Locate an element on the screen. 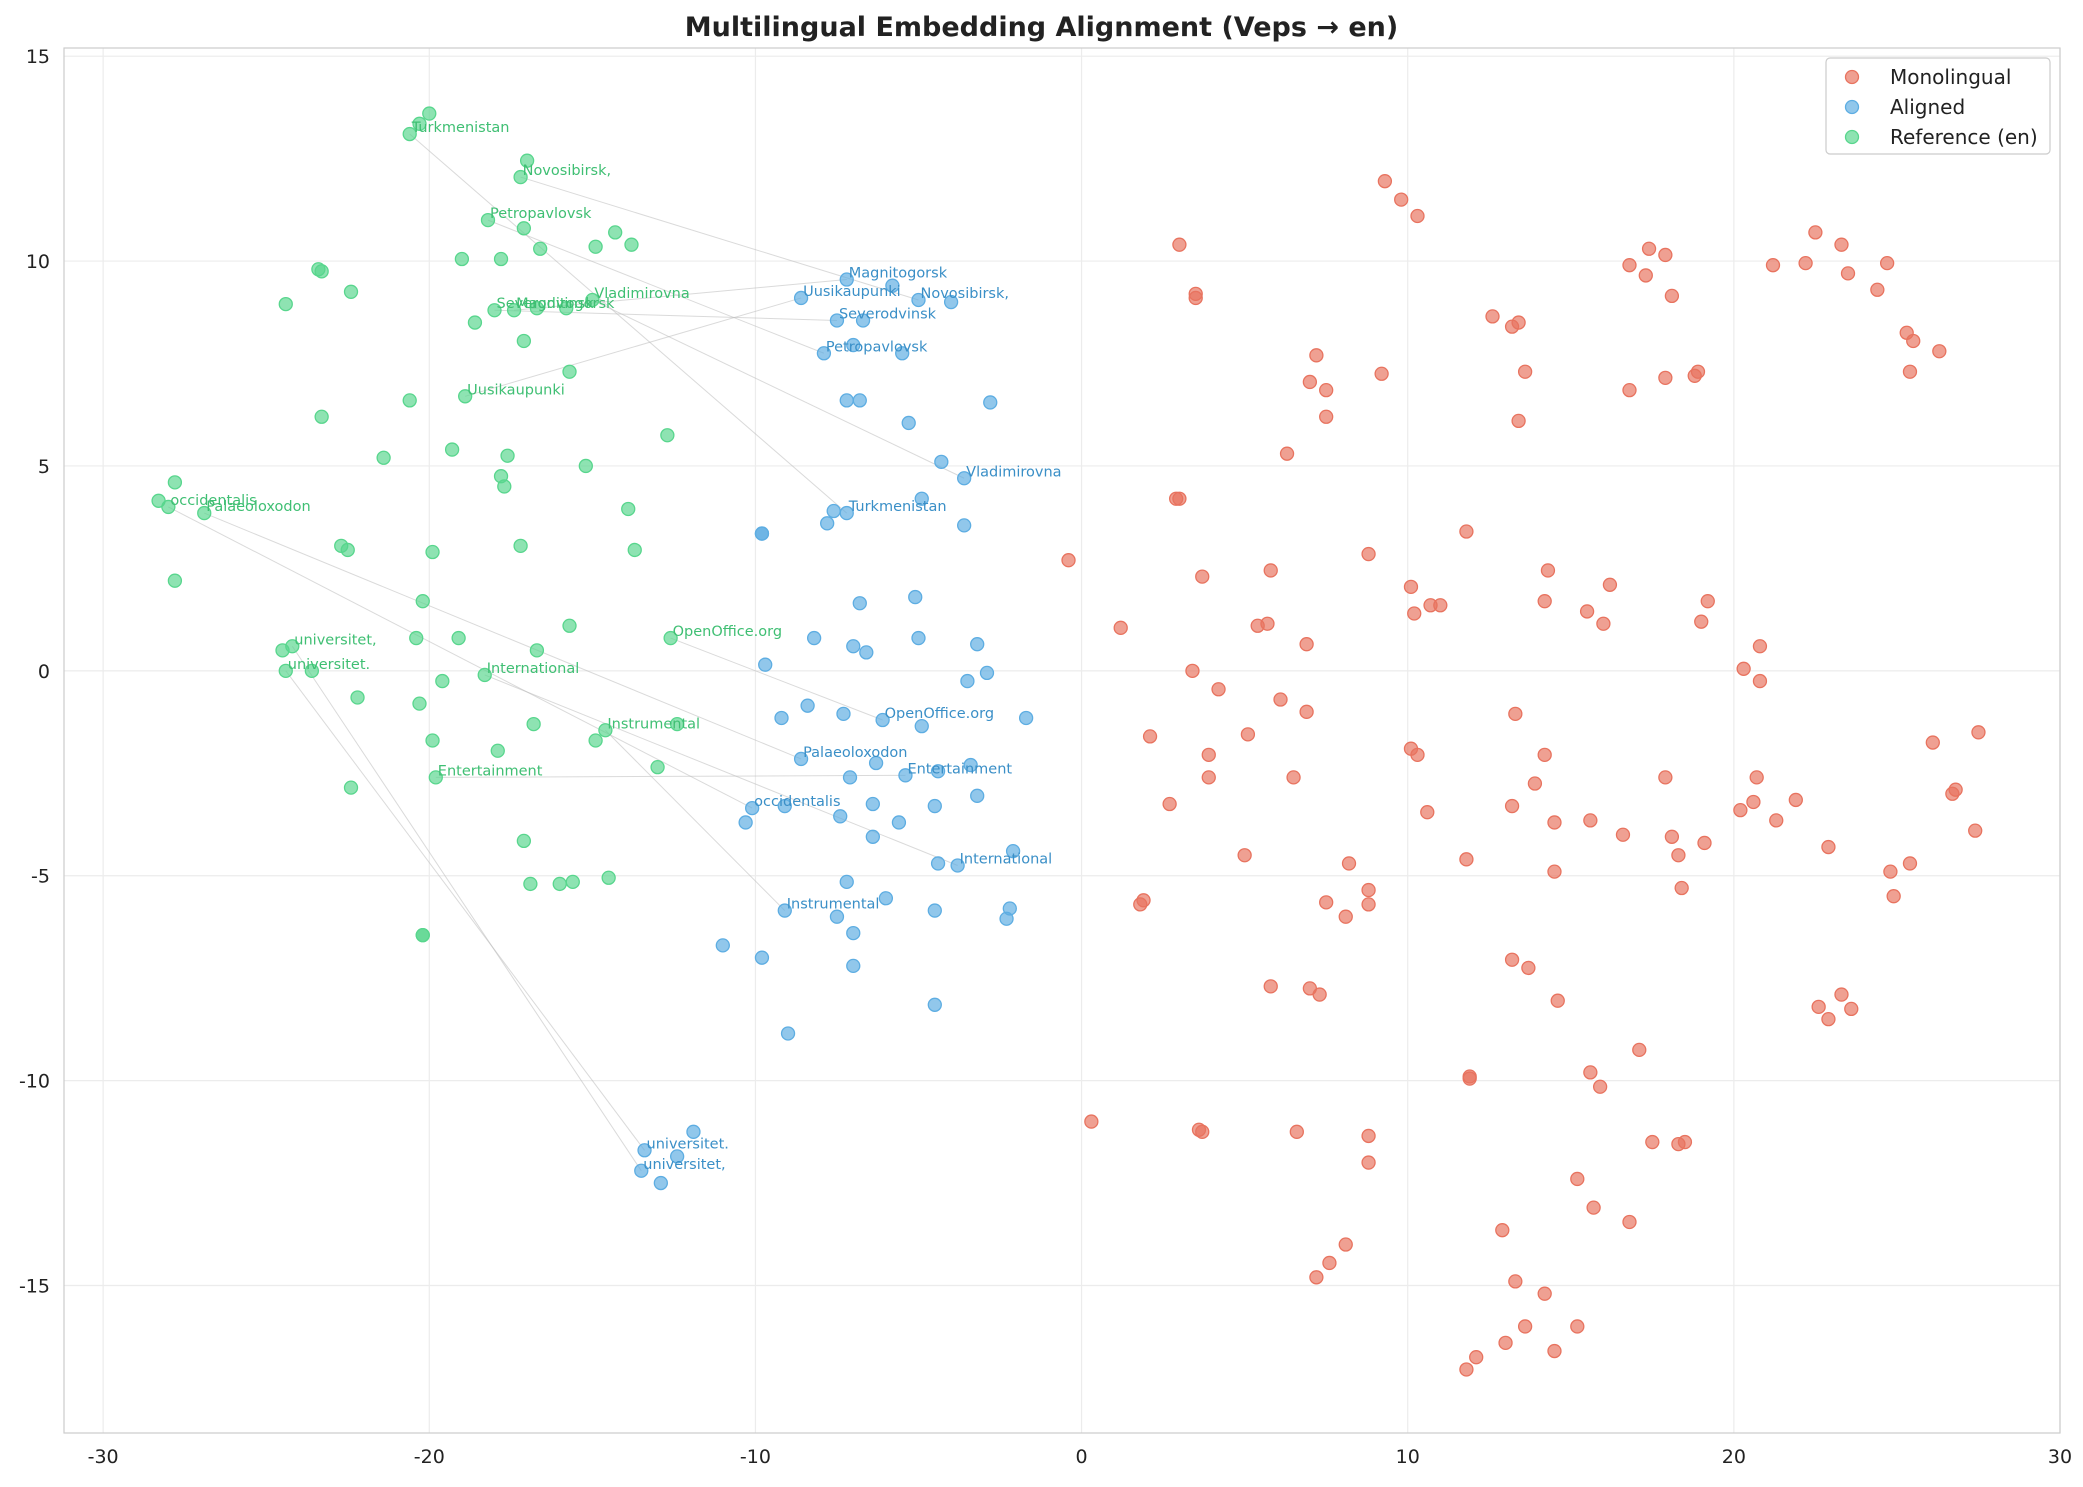  y-tick-label: -5 is located at coordinates (40, 877).